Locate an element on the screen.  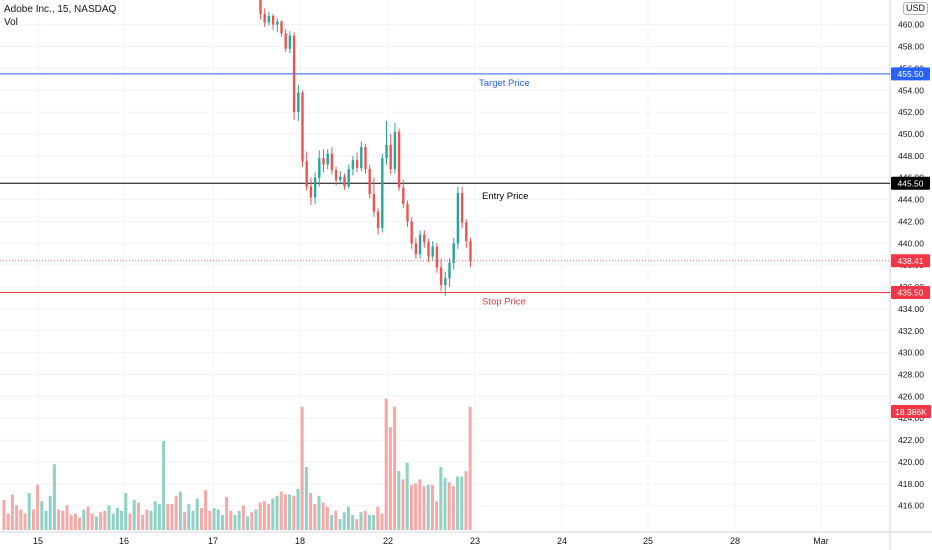
x-tick-label: 25 is located at coordinates (648, 541).